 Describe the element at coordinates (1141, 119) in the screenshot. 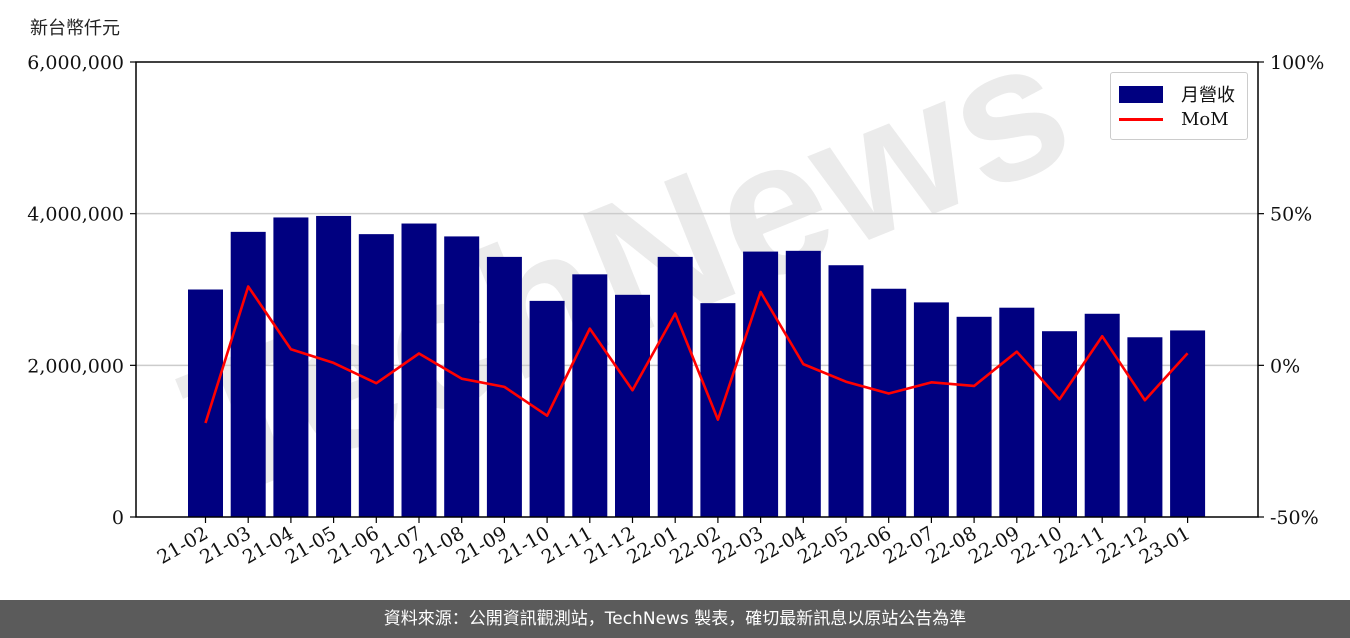

I see `legend-swatch-line` at that location.